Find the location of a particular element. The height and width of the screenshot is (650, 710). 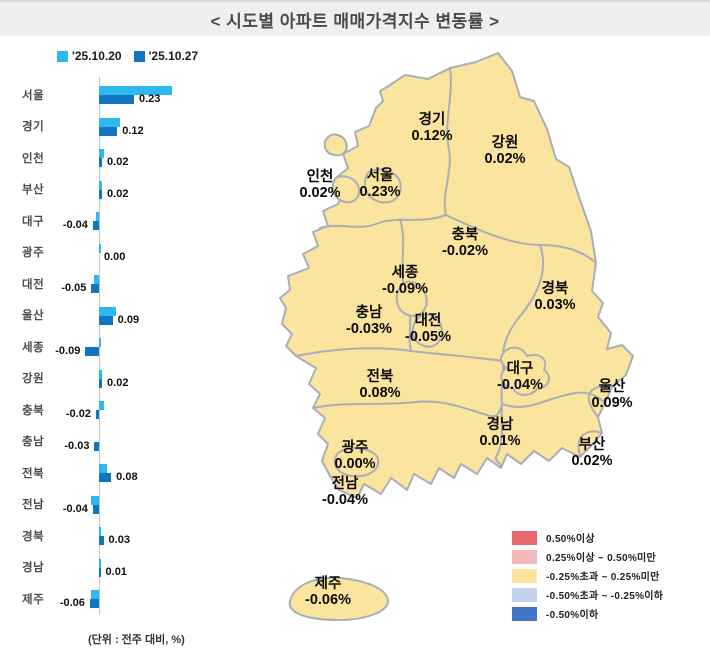

bar-value-label: 0.00 is located at coordinates (115, 256).